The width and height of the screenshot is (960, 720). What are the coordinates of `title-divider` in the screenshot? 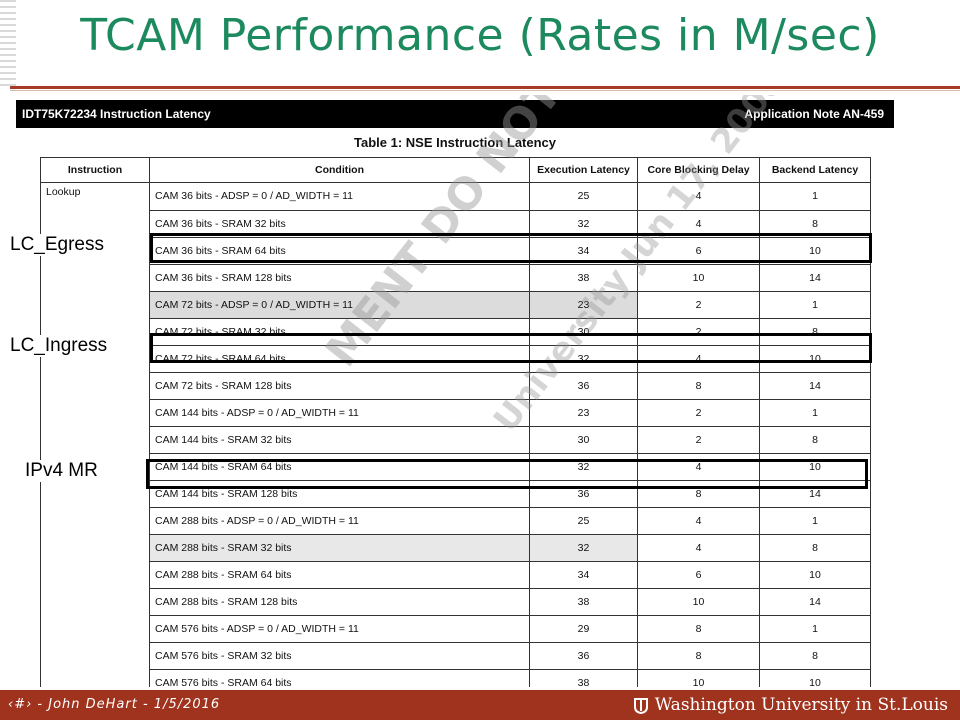 It's located at (485, 87).